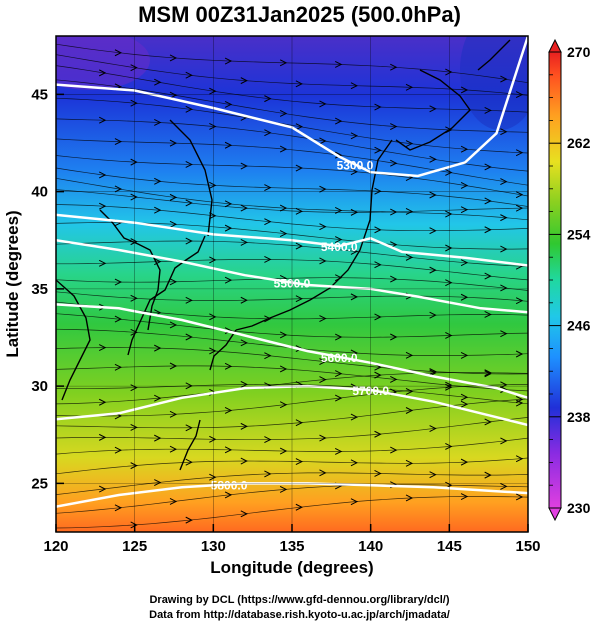 Image resolution: width=599 pixels, height=625 pixels. Describe the element at coordinates (223, 350) in the screenshot. I see `coastline-kyushu` at that location.